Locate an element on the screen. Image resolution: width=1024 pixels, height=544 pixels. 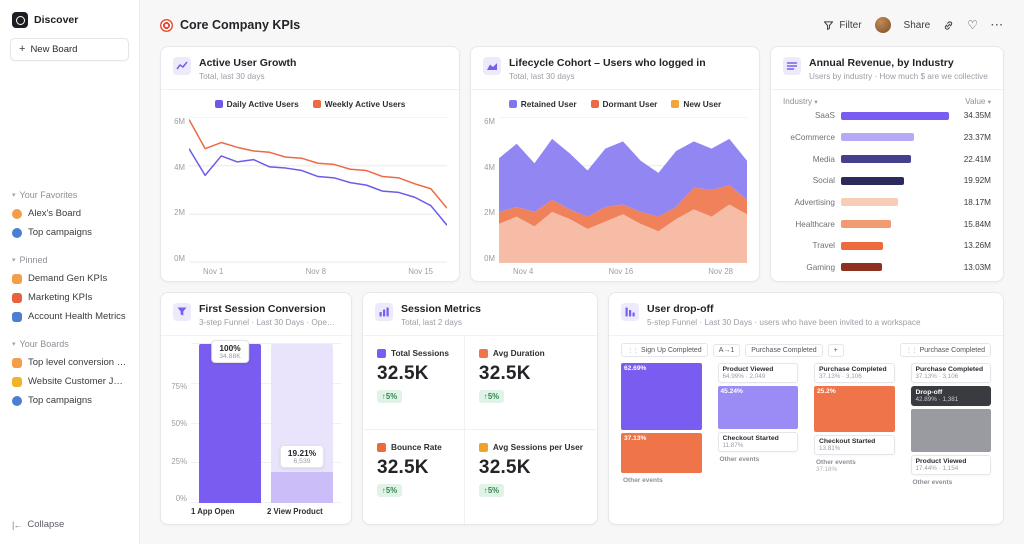
funnel-bar-slot: 100% 34.88K is located at coordinates (230, 421).